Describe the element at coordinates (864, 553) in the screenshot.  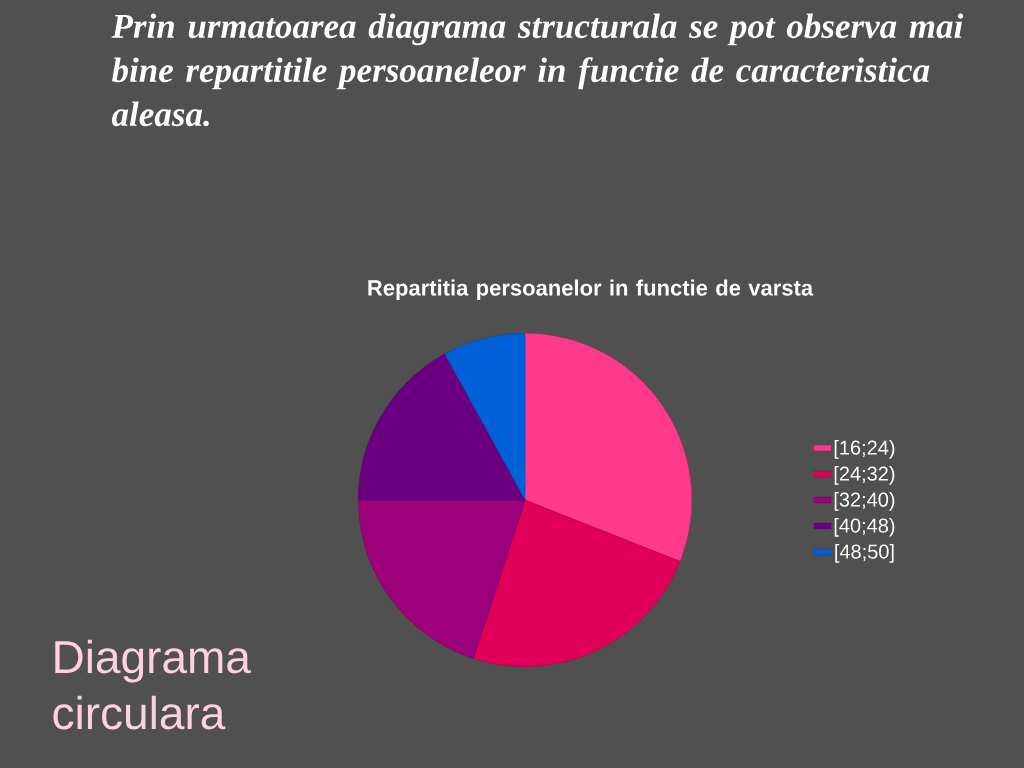
I see `legend-label: [48;50]` at that location.